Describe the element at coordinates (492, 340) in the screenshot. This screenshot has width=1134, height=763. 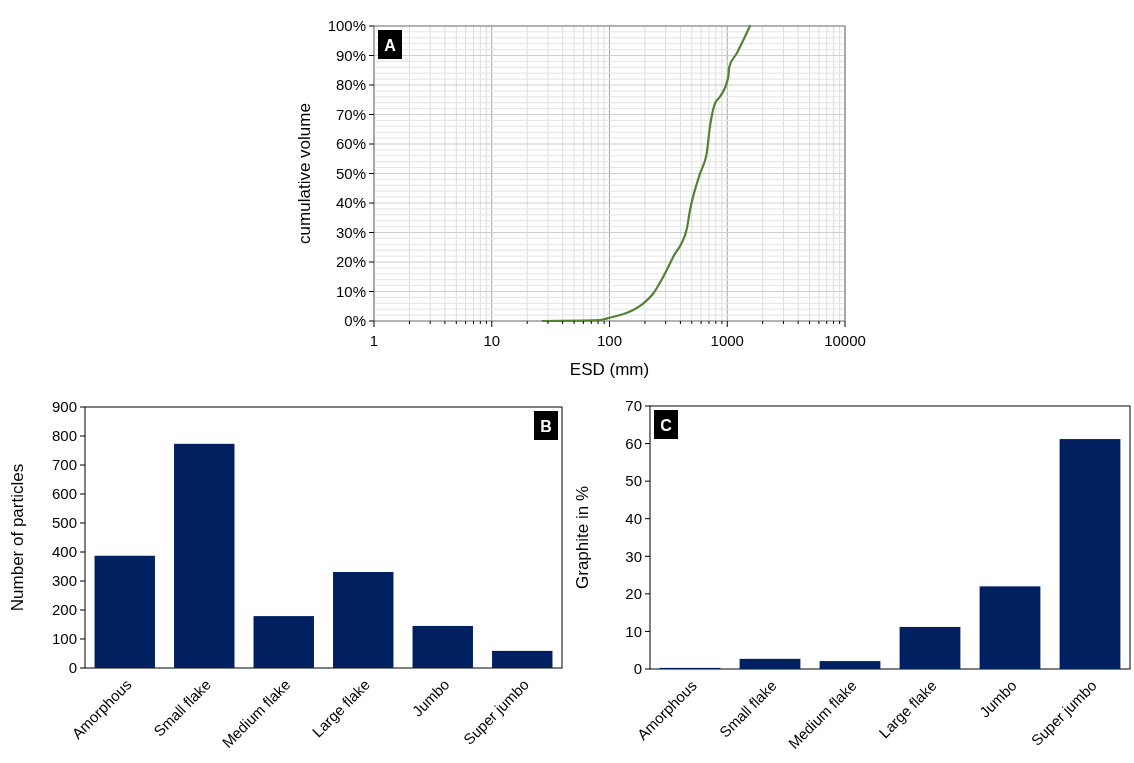
I see `x-tick-label: 10` at that location.